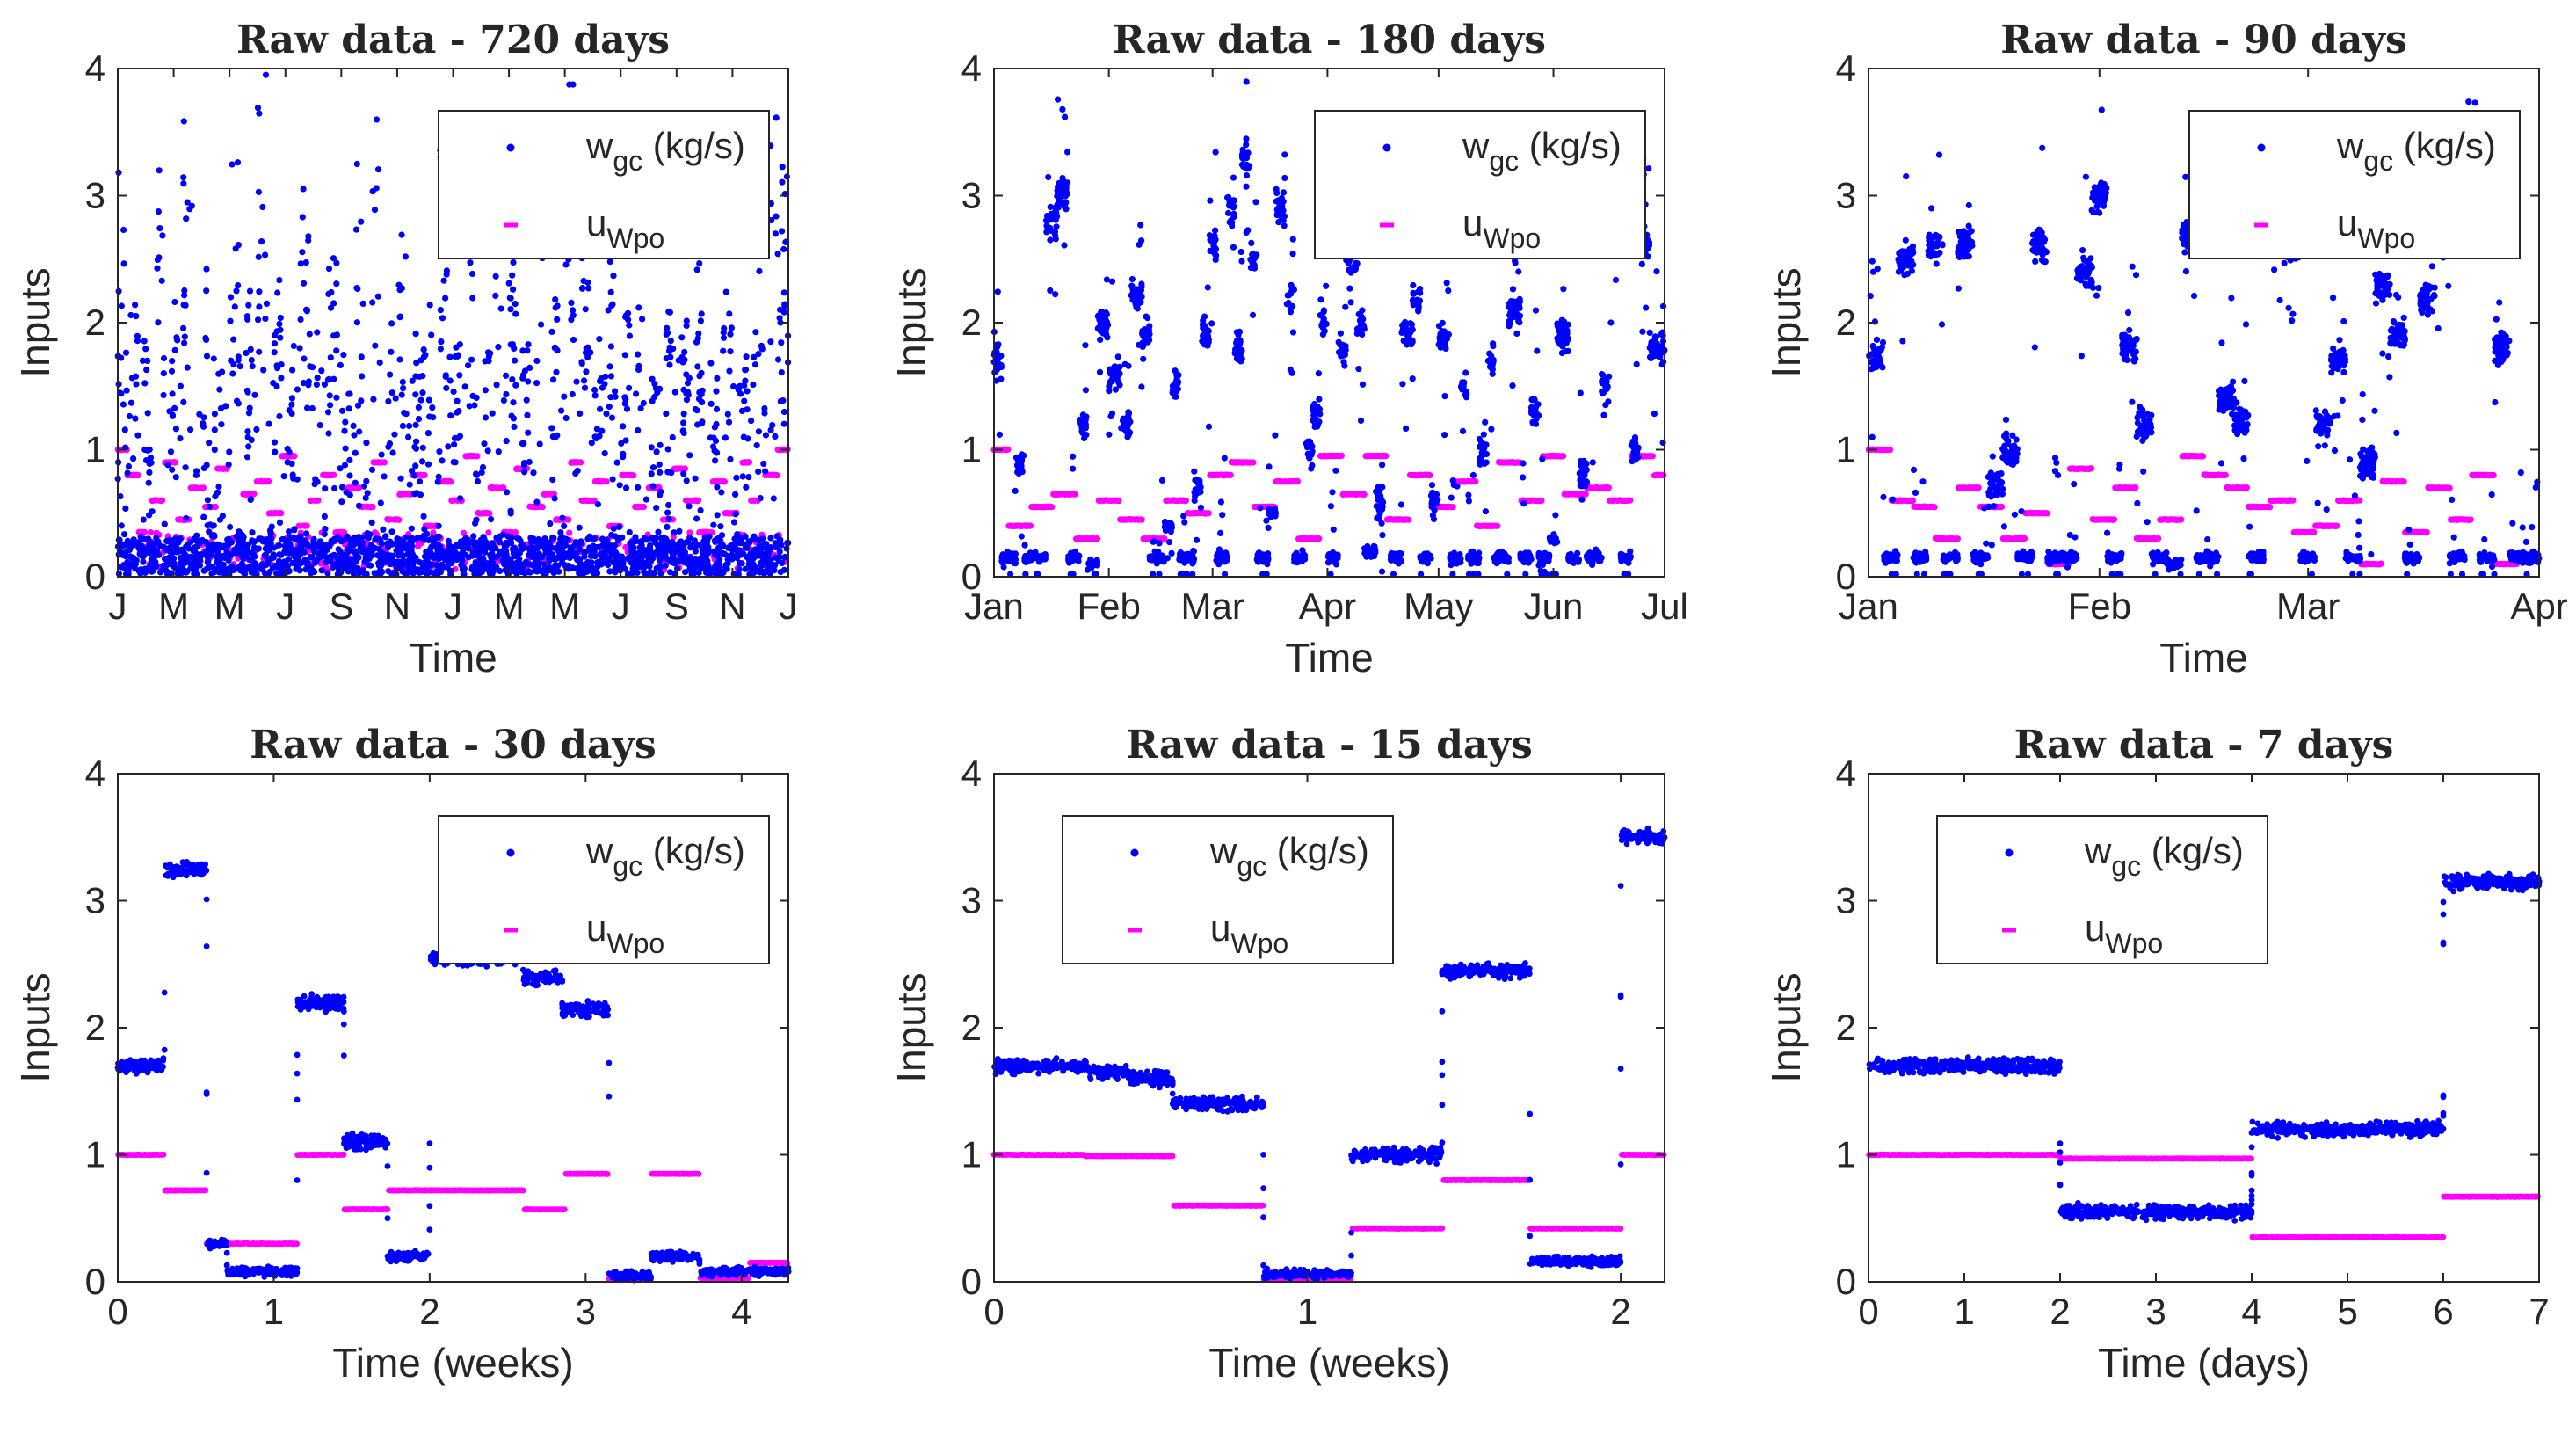  What do you see at coordinates (509, 606) in the screenshot?
I see `x-tick-label: M` at bounding box center [509, 606].